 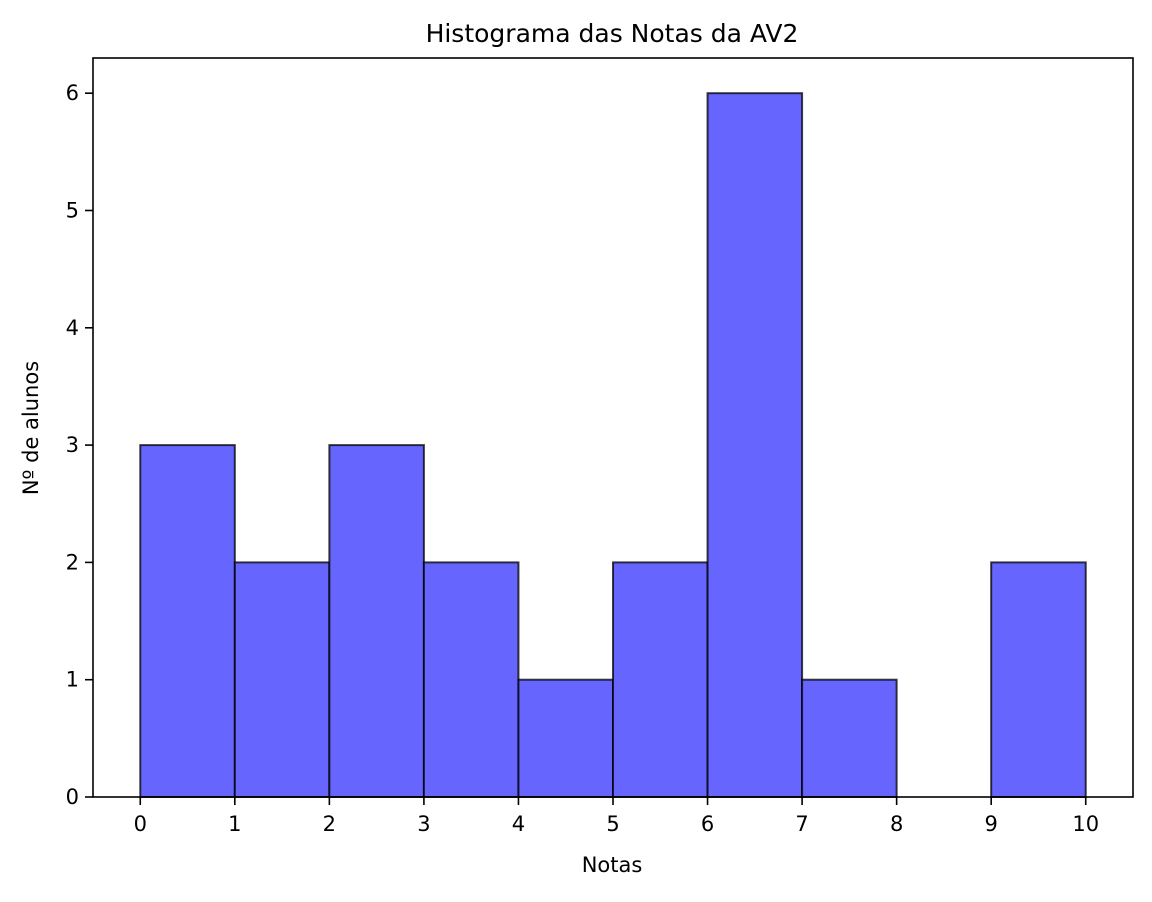 What do you see at coordinates (801, 824) in the screenshot?
I see `x-tick-label: 7` at bounding box center [801, 824].